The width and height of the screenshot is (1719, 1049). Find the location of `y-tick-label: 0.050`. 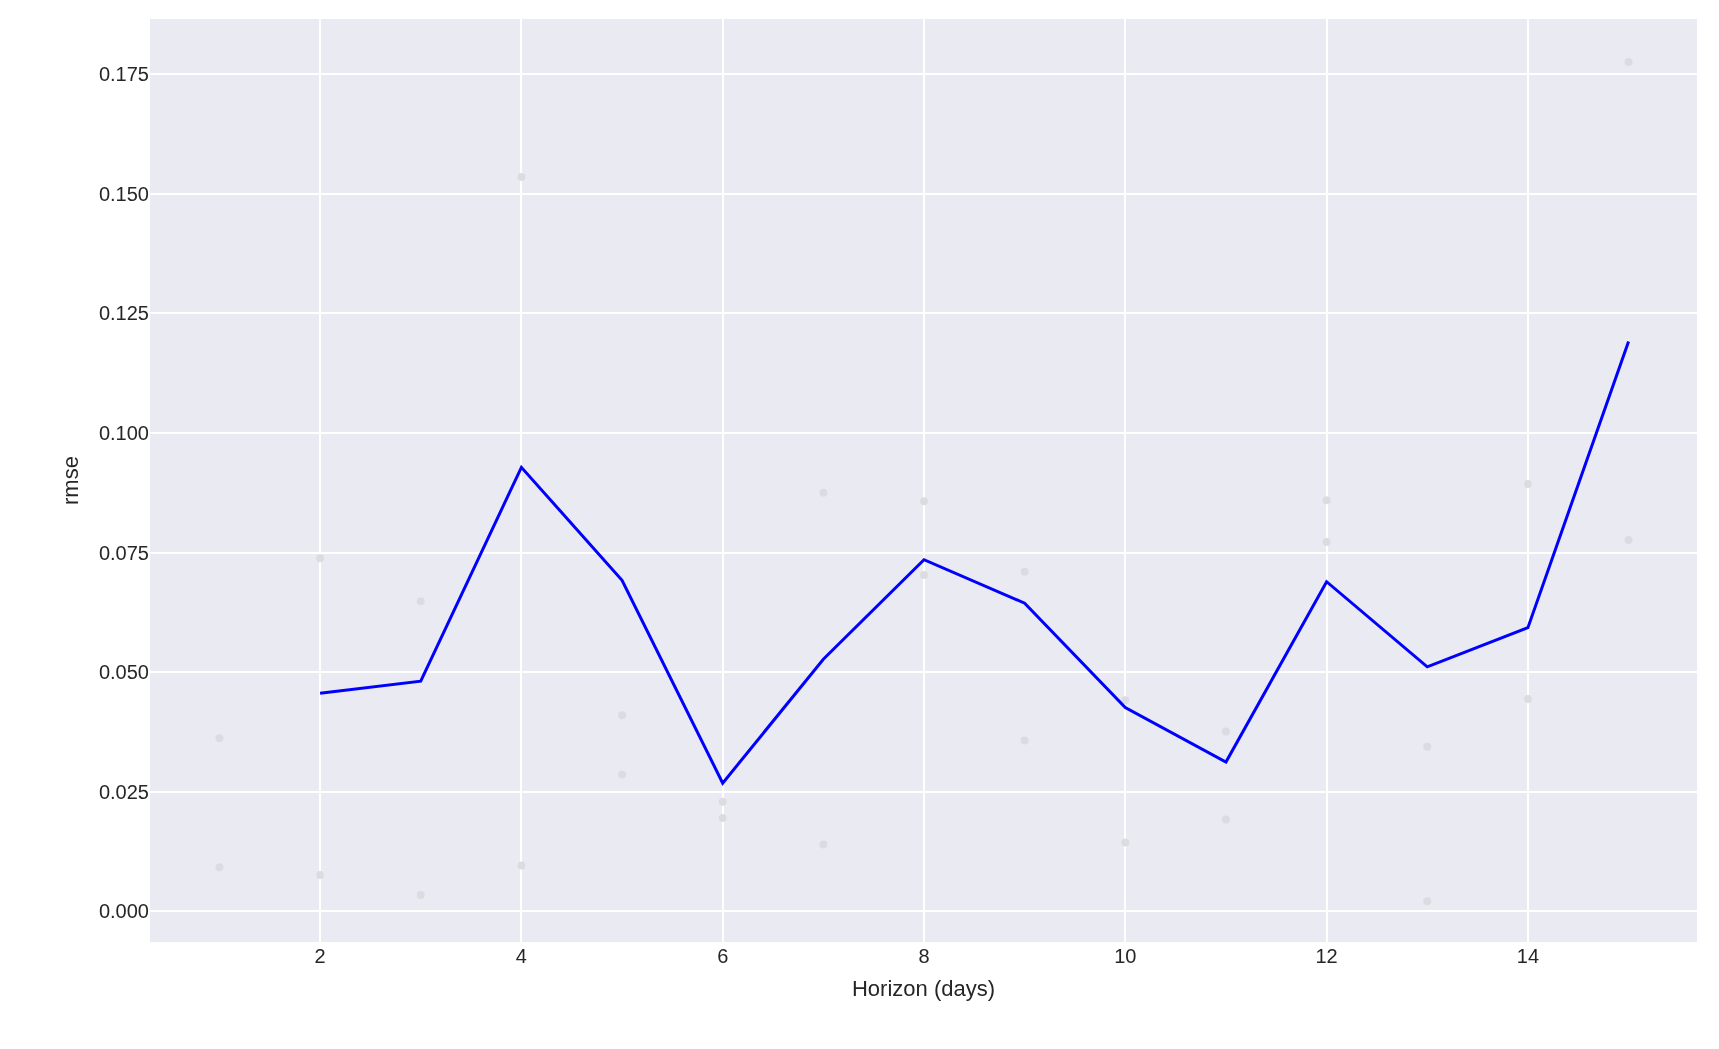

y-tick-label: 0.050 is located at coordinates (123, 672).